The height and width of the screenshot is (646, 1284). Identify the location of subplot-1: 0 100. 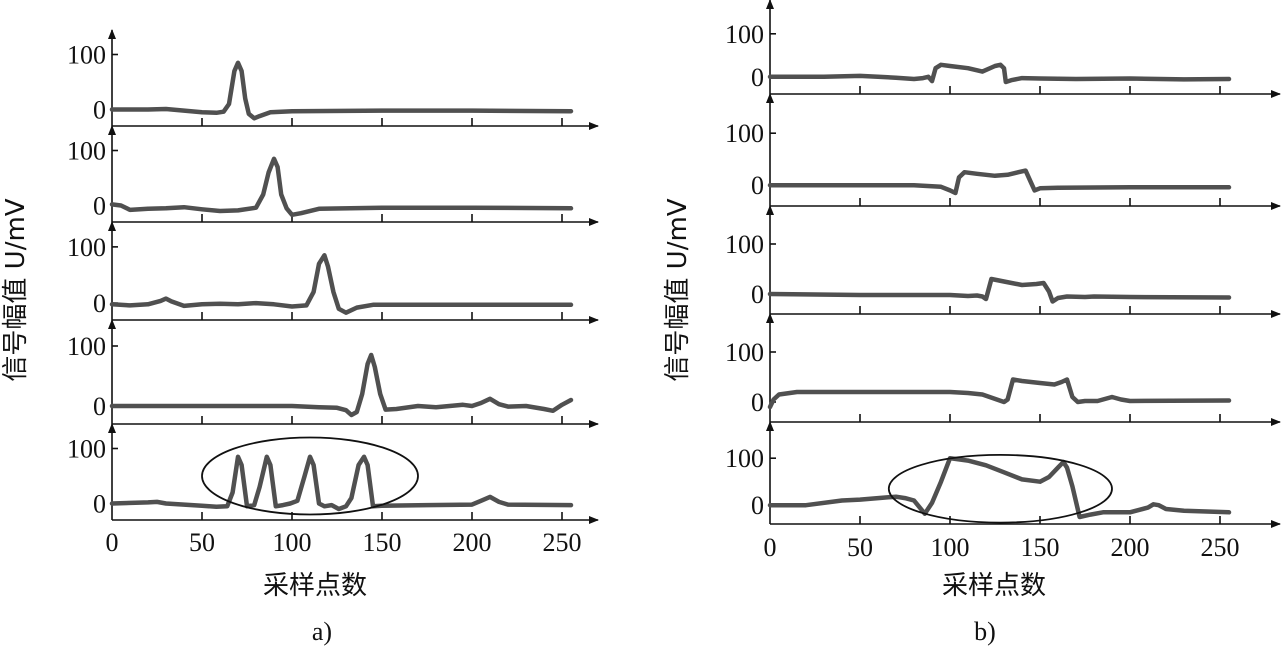
(333, 79).